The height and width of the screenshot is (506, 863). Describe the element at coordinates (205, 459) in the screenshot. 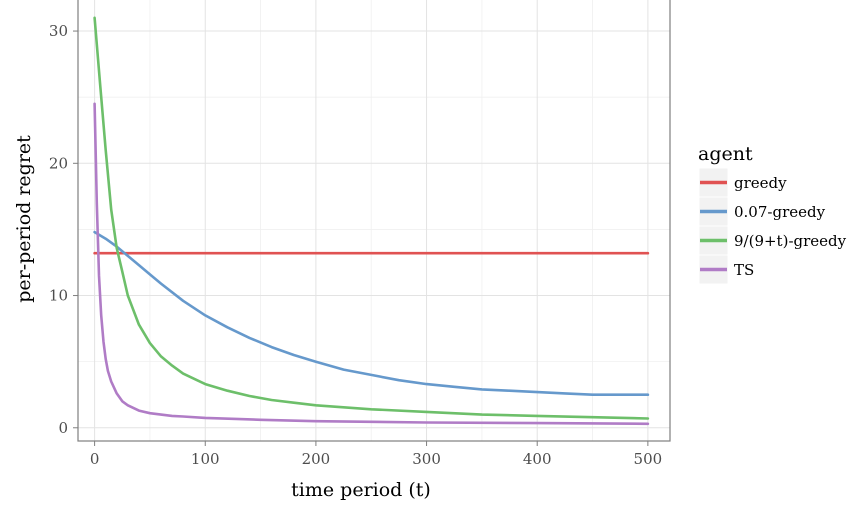

I see `x-tick-label: 100` at that location.